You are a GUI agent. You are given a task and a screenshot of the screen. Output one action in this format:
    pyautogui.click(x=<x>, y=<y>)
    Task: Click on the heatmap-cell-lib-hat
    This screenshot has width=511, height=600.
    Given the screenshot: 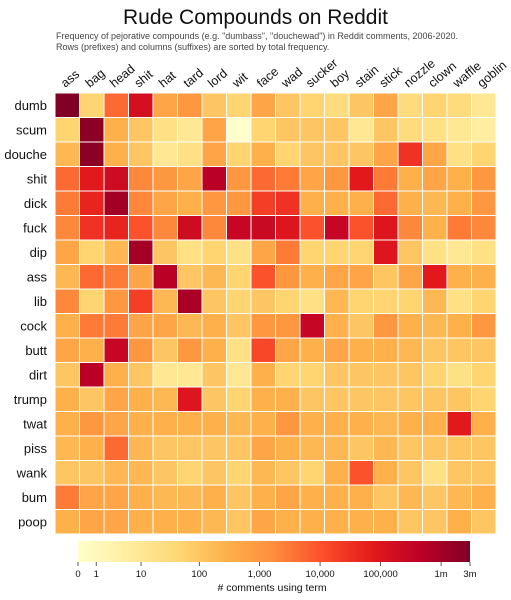 What is the action you would take?
    pyautogui.click(x=165, y=301)
    